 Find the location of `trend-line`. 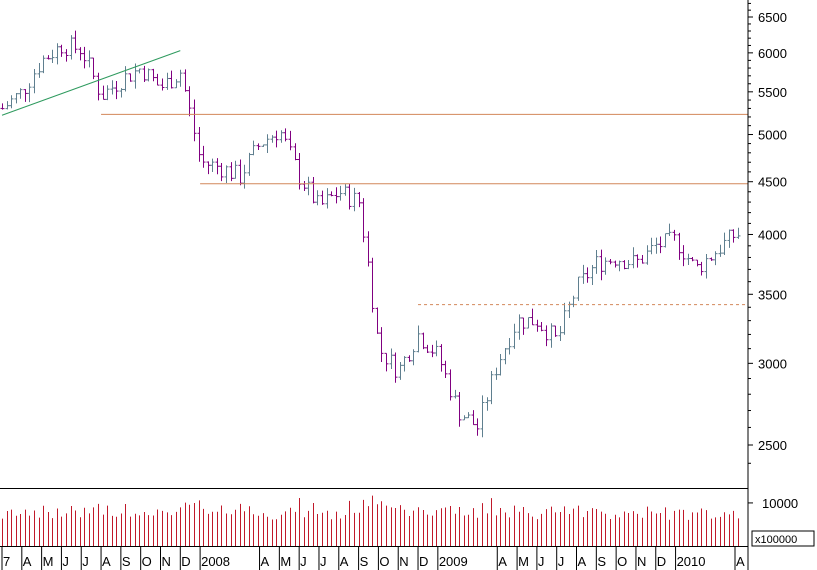

trend-line is located at coordinates (91, 83).